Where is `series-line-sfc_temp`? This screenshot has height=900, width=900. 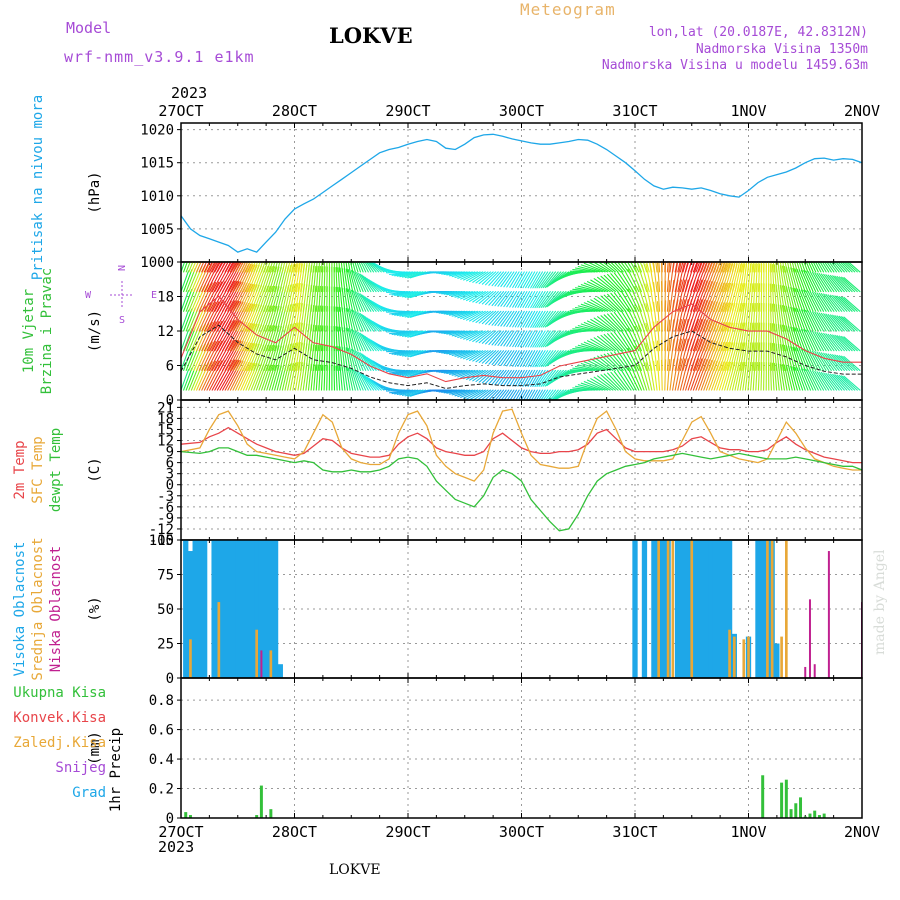
series-line-sfc_temp is located at coordinates (521, 445).